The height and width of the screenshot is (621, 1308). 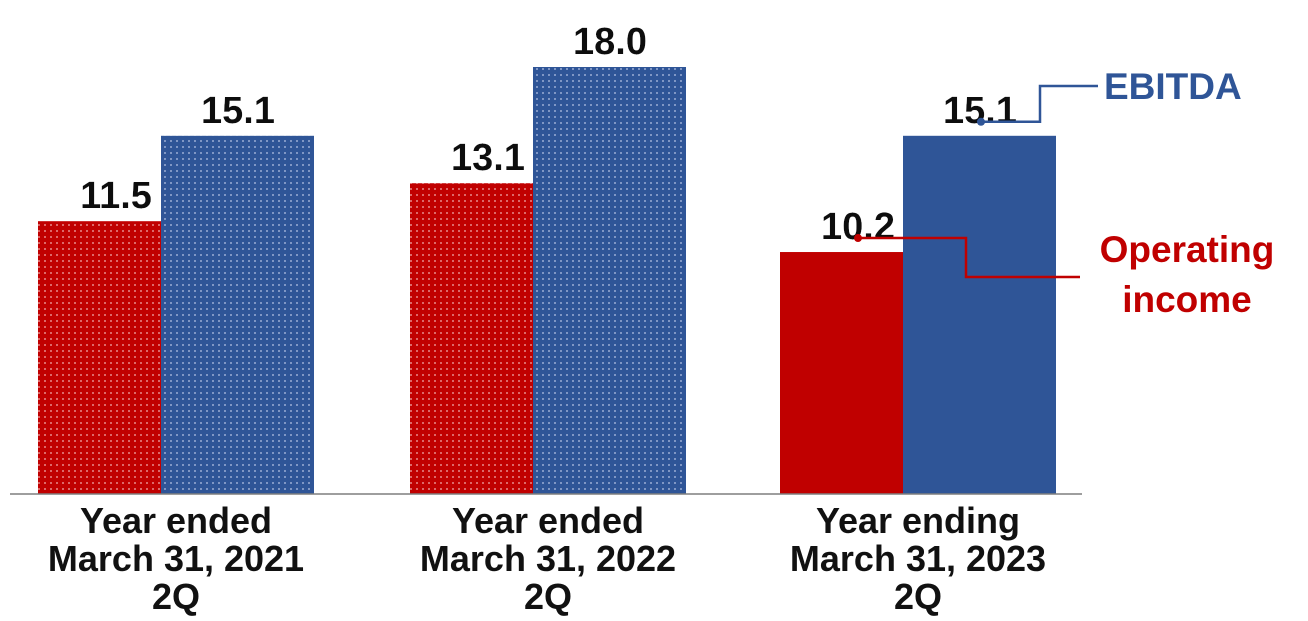 What do you see at coordinates (1064, 193) in the screenshot?
I see `legend-callouts: EBITDA Operating income` at bounding box center [1064, 193].